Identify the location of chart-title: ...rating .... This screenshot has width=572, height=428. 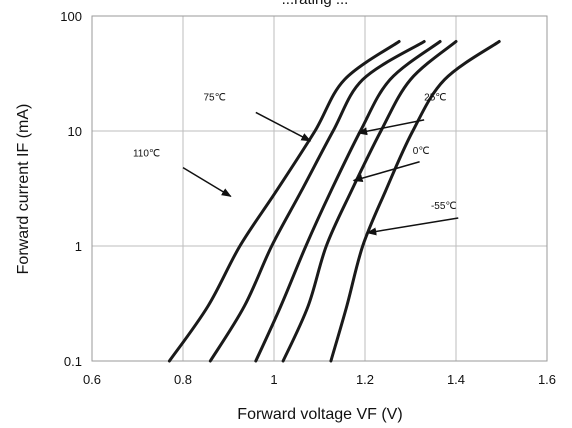
(315, 4).